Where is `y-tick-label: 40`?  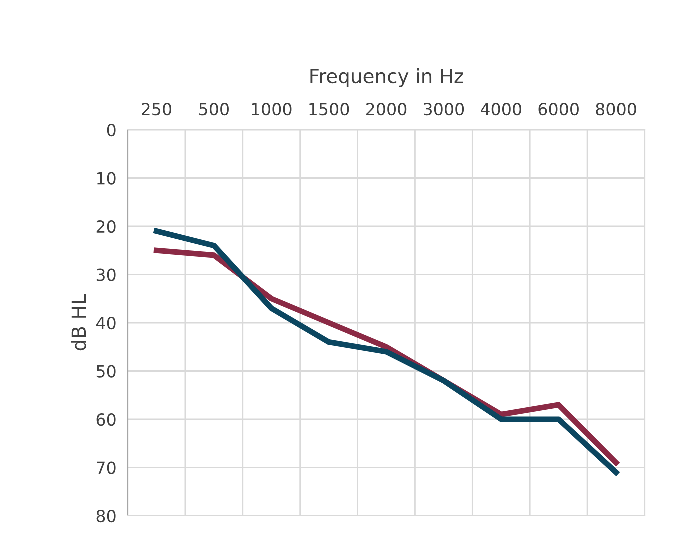
y-tick-label: 40 is located at coordinates (106, 323).